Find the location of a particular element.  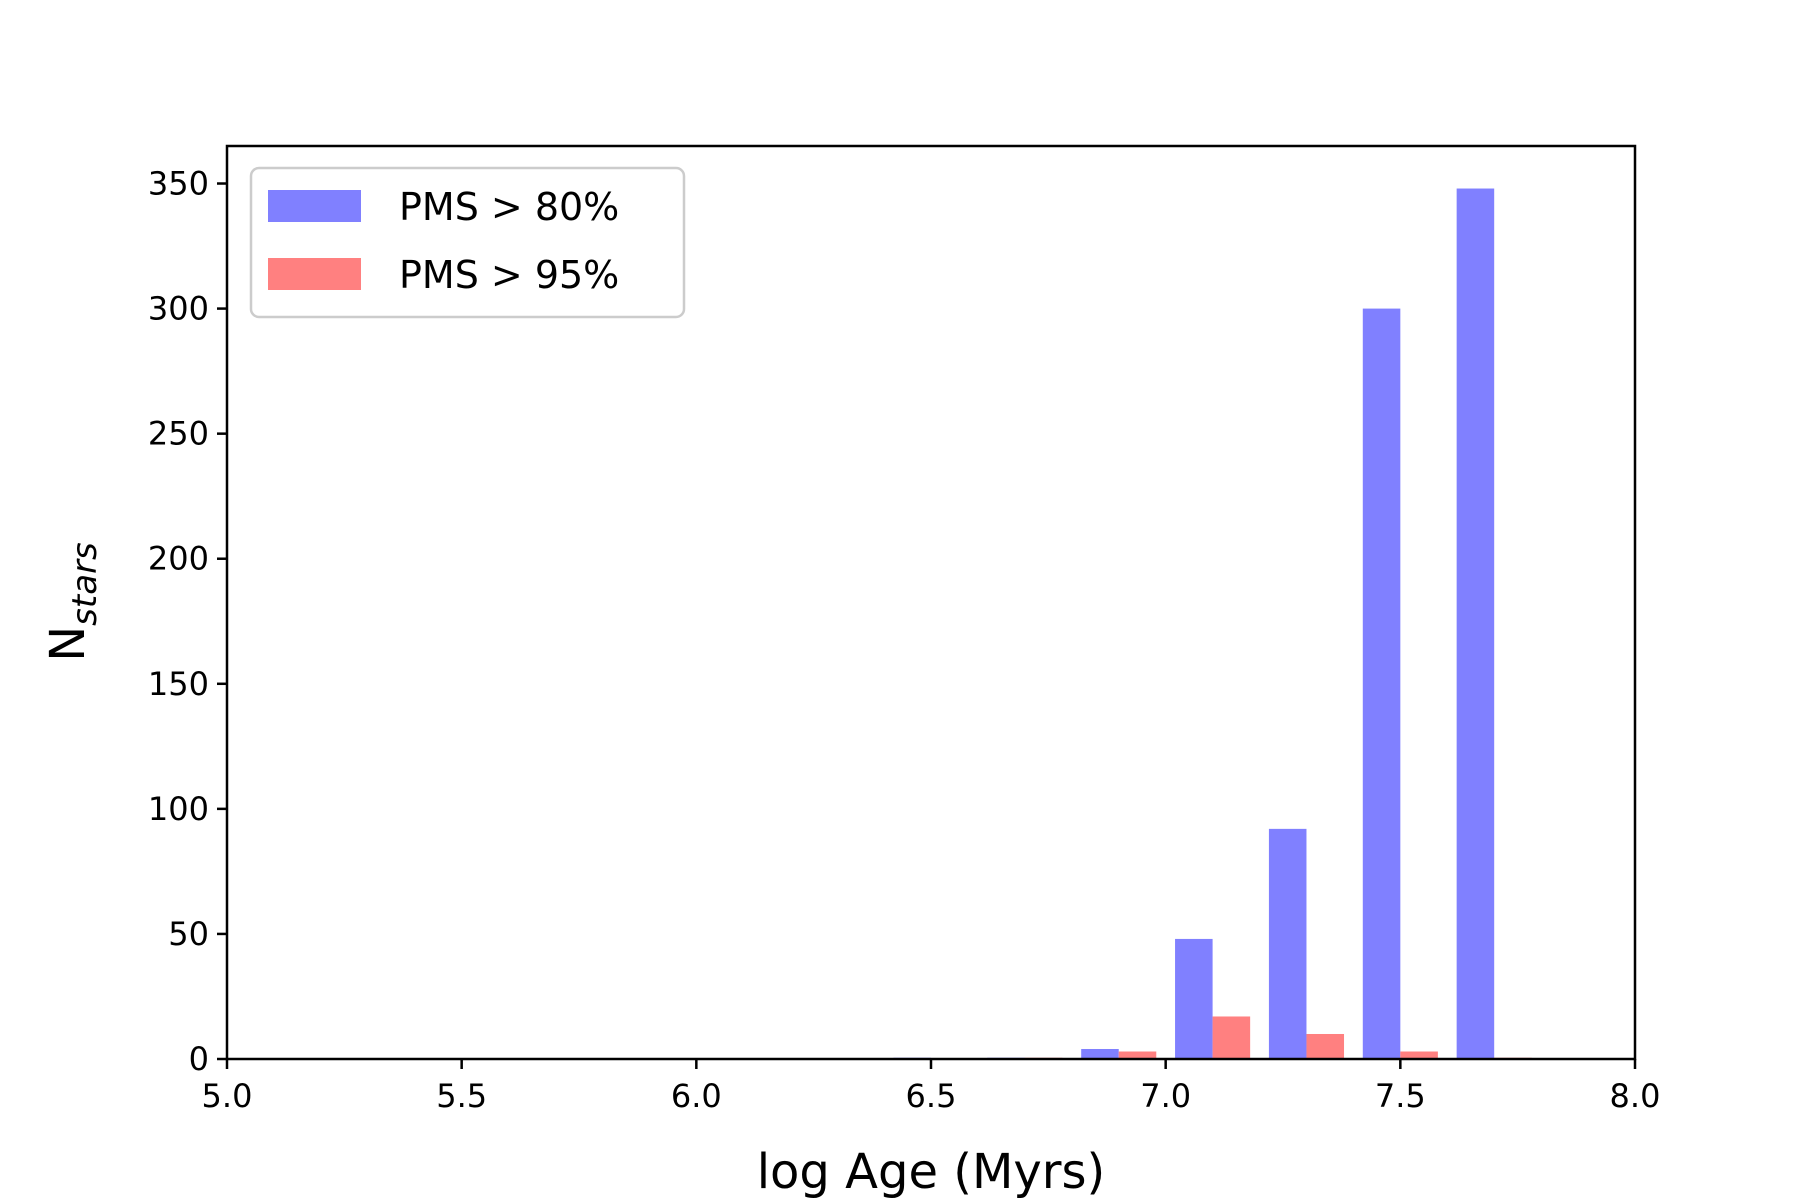

x-tick-label: 5.0 is located at coordinates (227, 1096).